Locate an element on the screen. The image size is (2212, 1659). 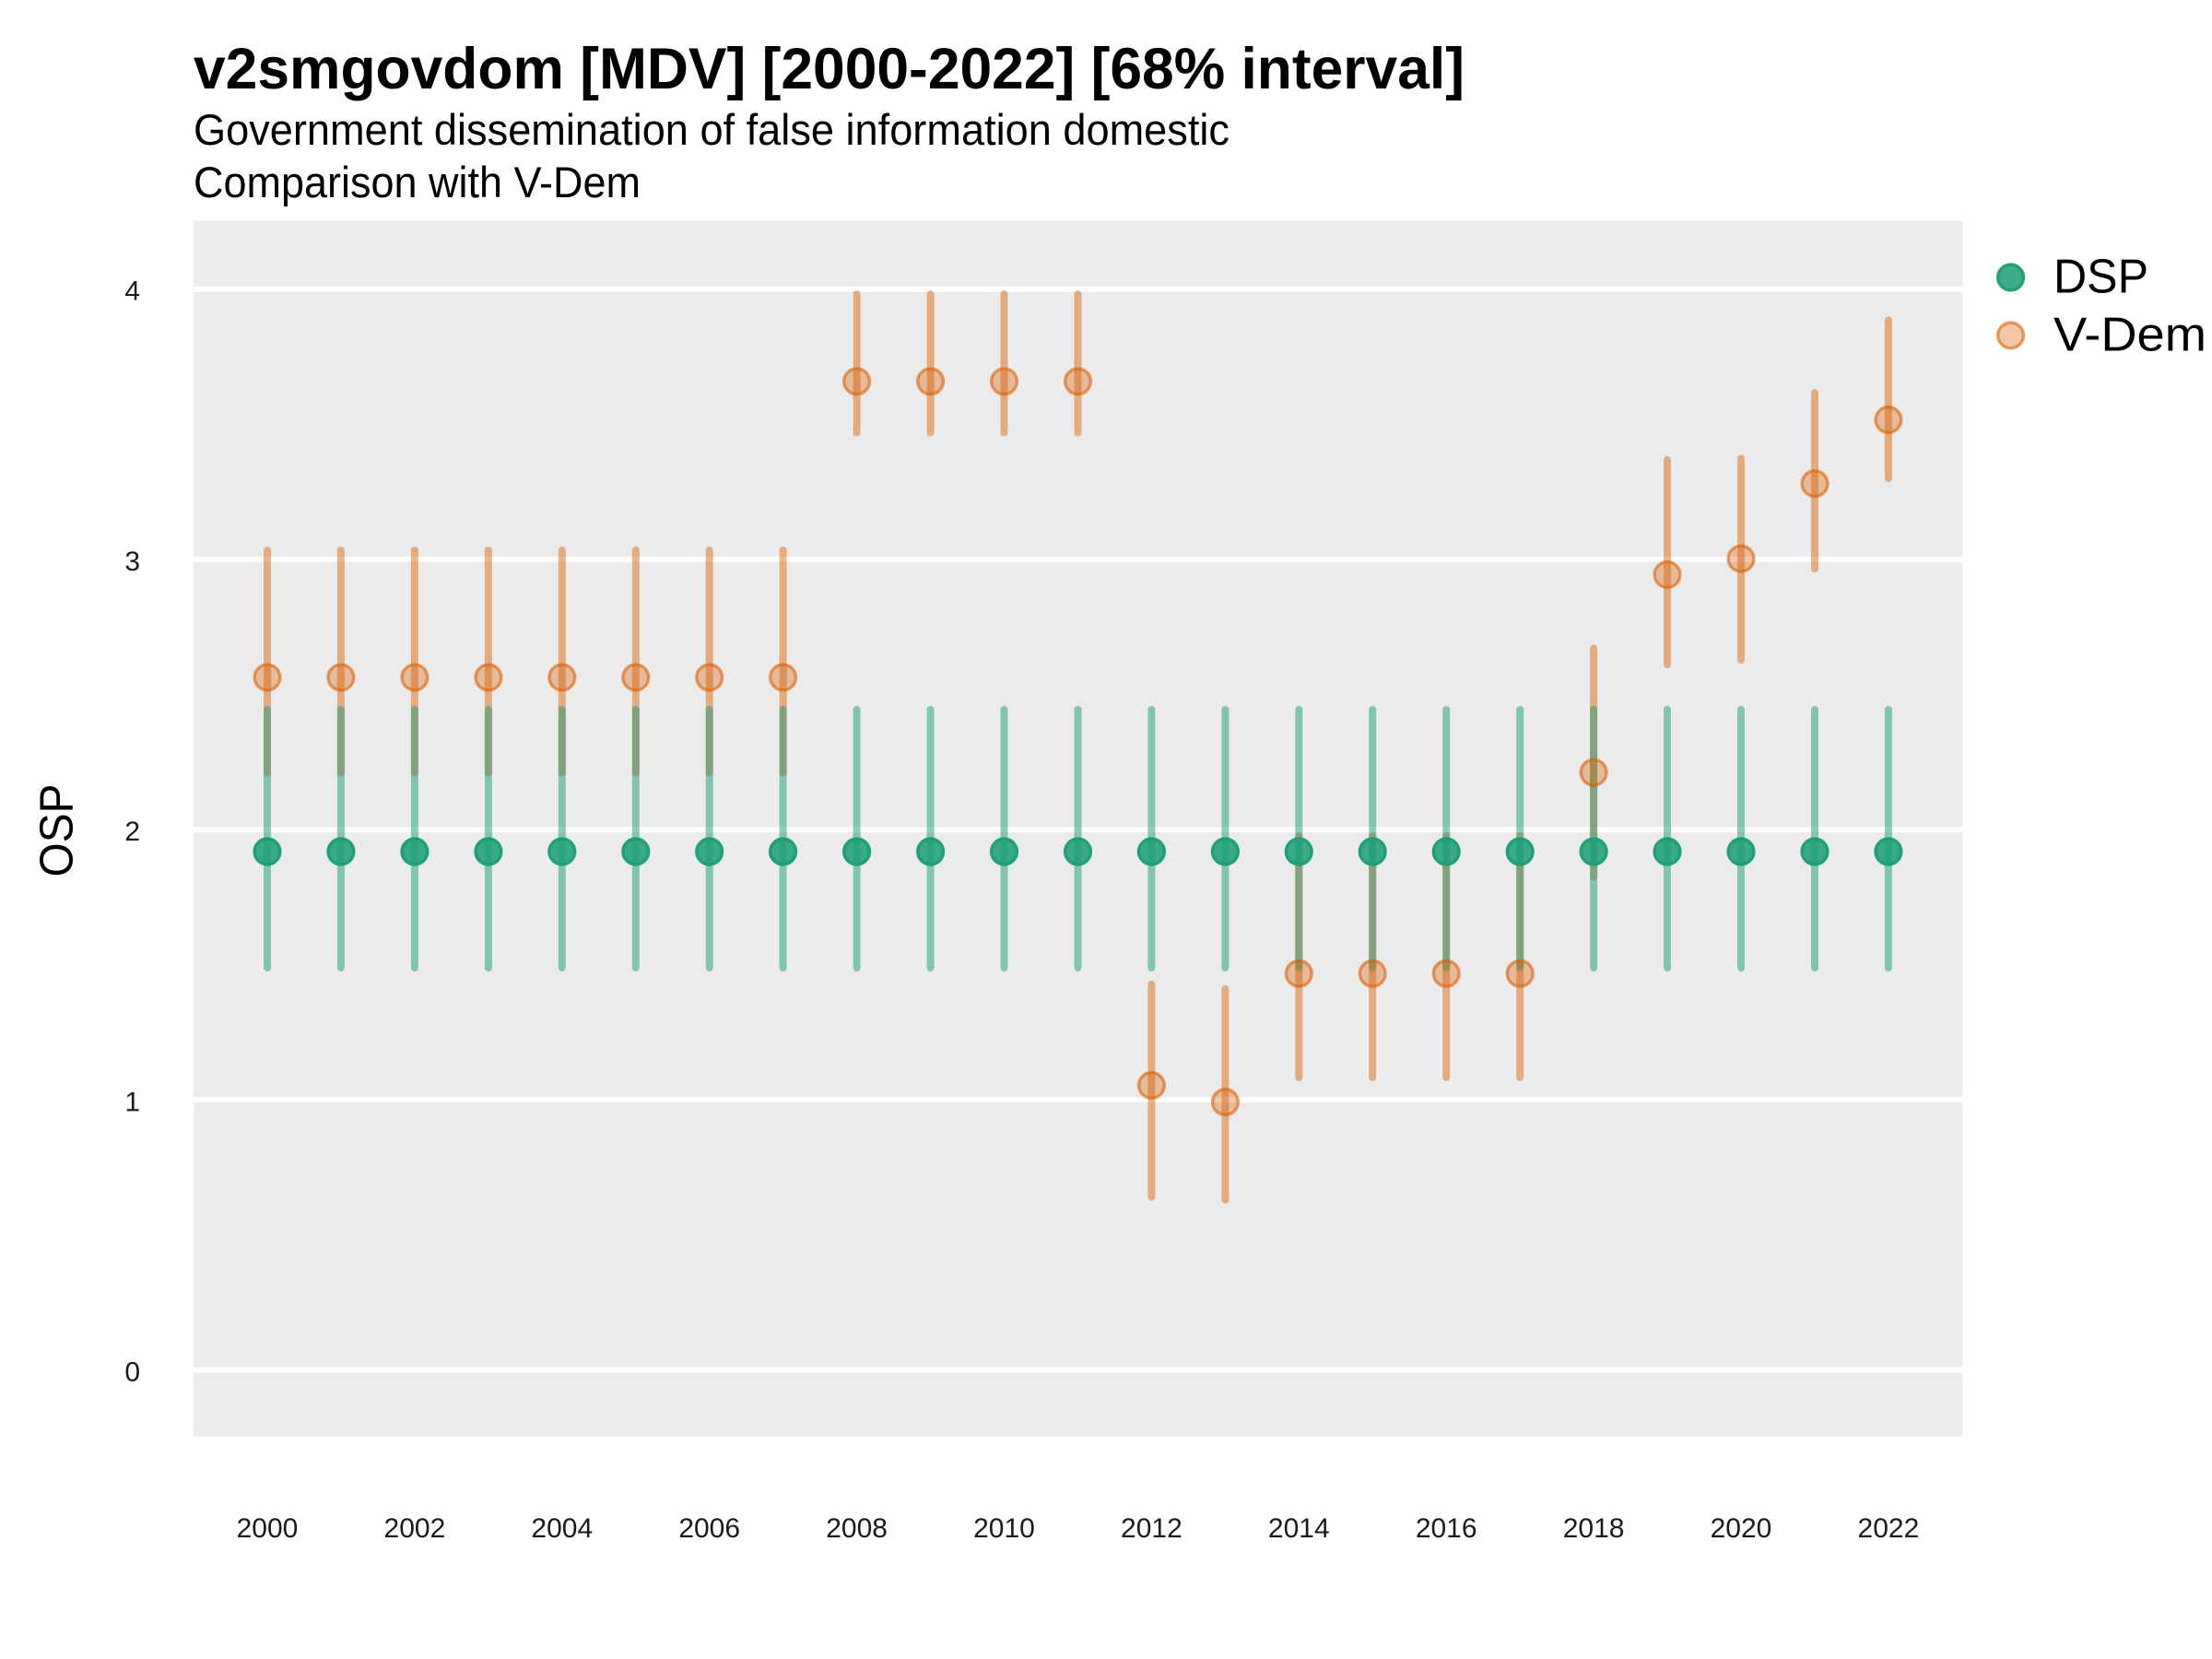
svg-text: 3 is located at coordinates (132, 562).